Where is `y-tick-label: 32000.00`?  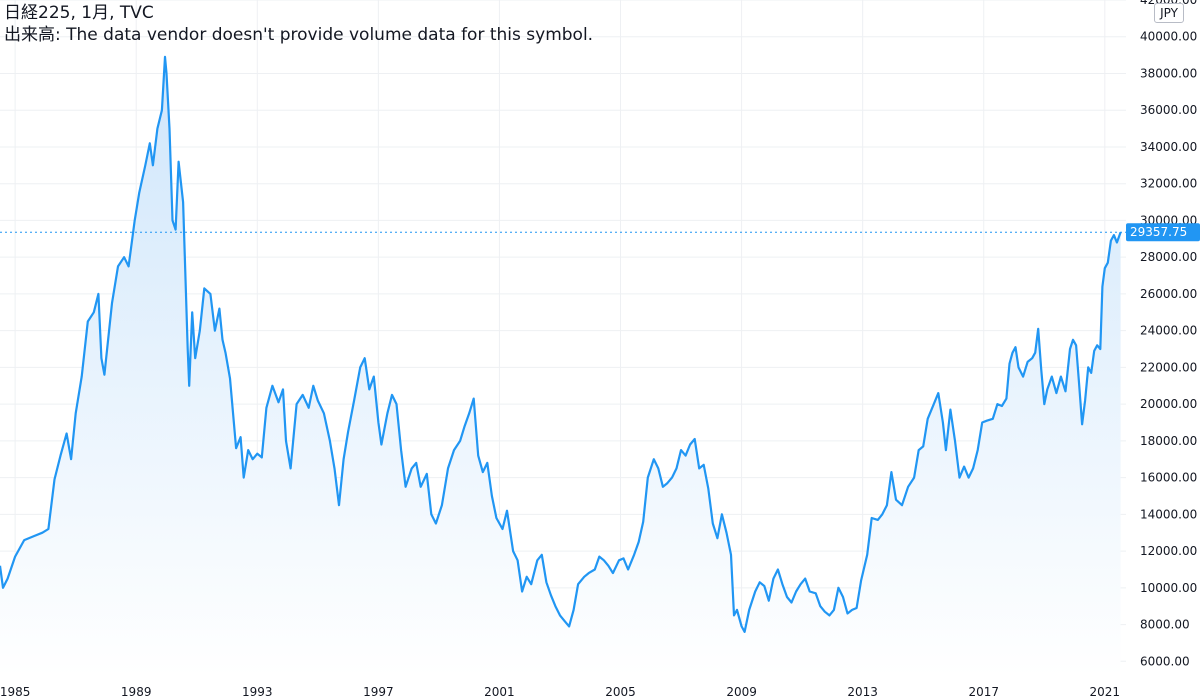
y-tick-label: 32000.00 is located at coordinates (1168, 184).